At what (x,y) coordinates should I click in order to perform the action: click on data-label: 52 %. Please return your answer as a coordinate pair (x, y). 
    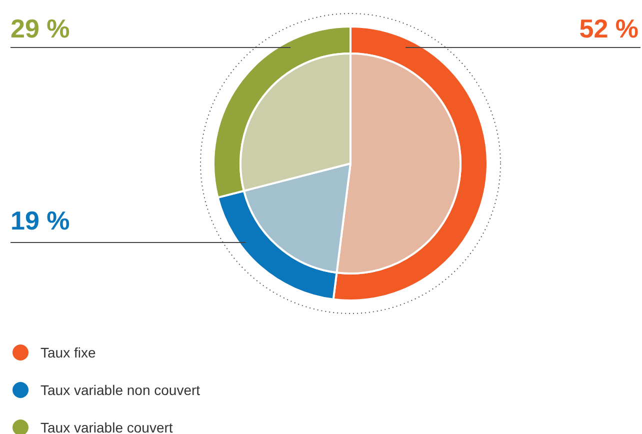
    Looking at the image, I should click on (609, 29).